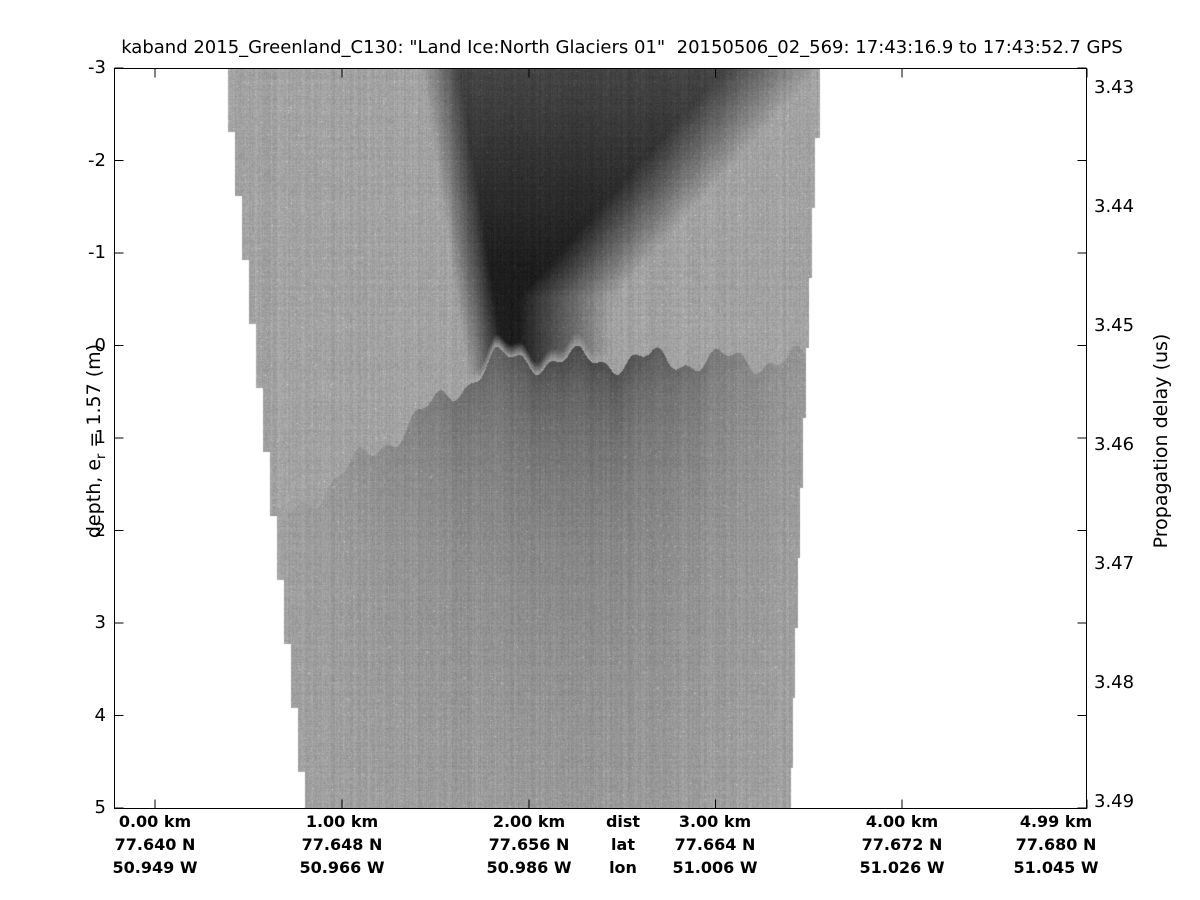 Image resolution: width=1200 pixels, height=900 pixels. What do you see at coordinates (1161, 441) in the screenshot?
I see `y-axis-right-label: Propagation delay (us)` at bounding box center [1161, 441].